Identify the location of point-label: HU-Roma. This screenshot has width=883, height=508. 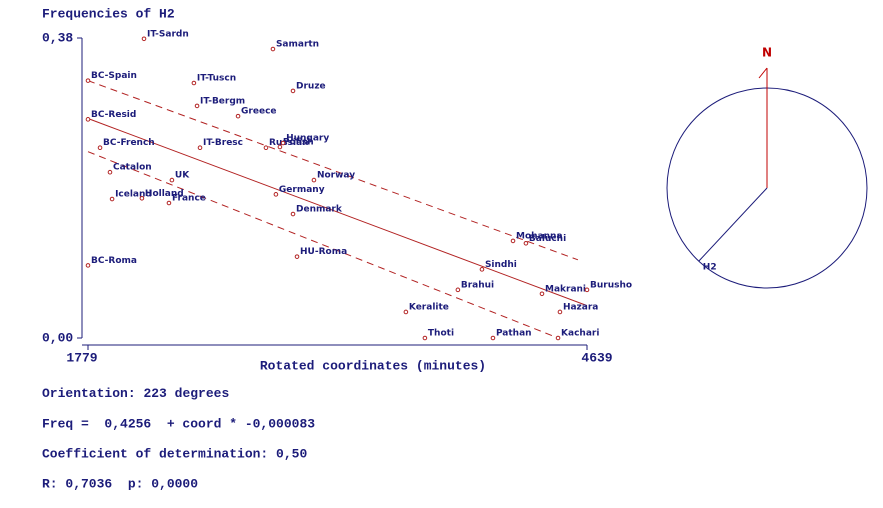
(323, 252).